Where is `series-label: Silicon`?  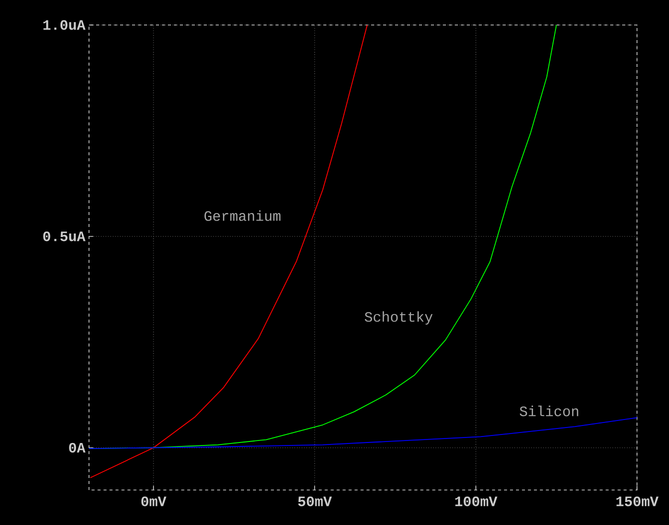 series-label: Silicon is located at coordinates (549, 411).